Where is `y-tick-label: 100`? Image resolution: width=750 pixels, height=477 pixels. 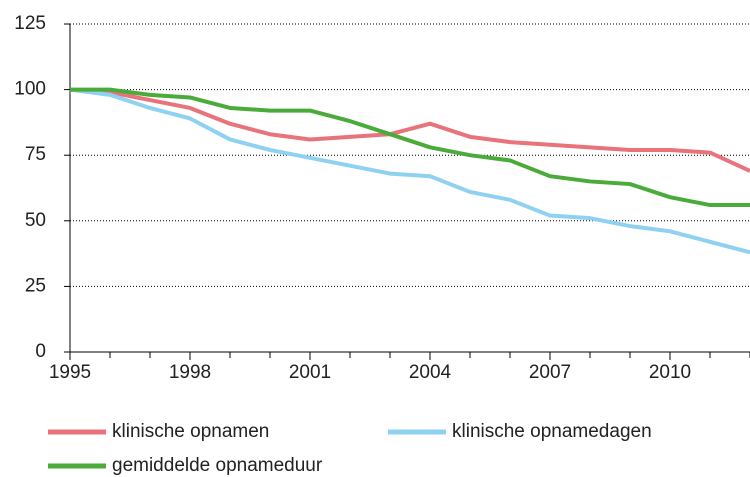
y-tick-label: 100 is located at coordinates (30, 89).